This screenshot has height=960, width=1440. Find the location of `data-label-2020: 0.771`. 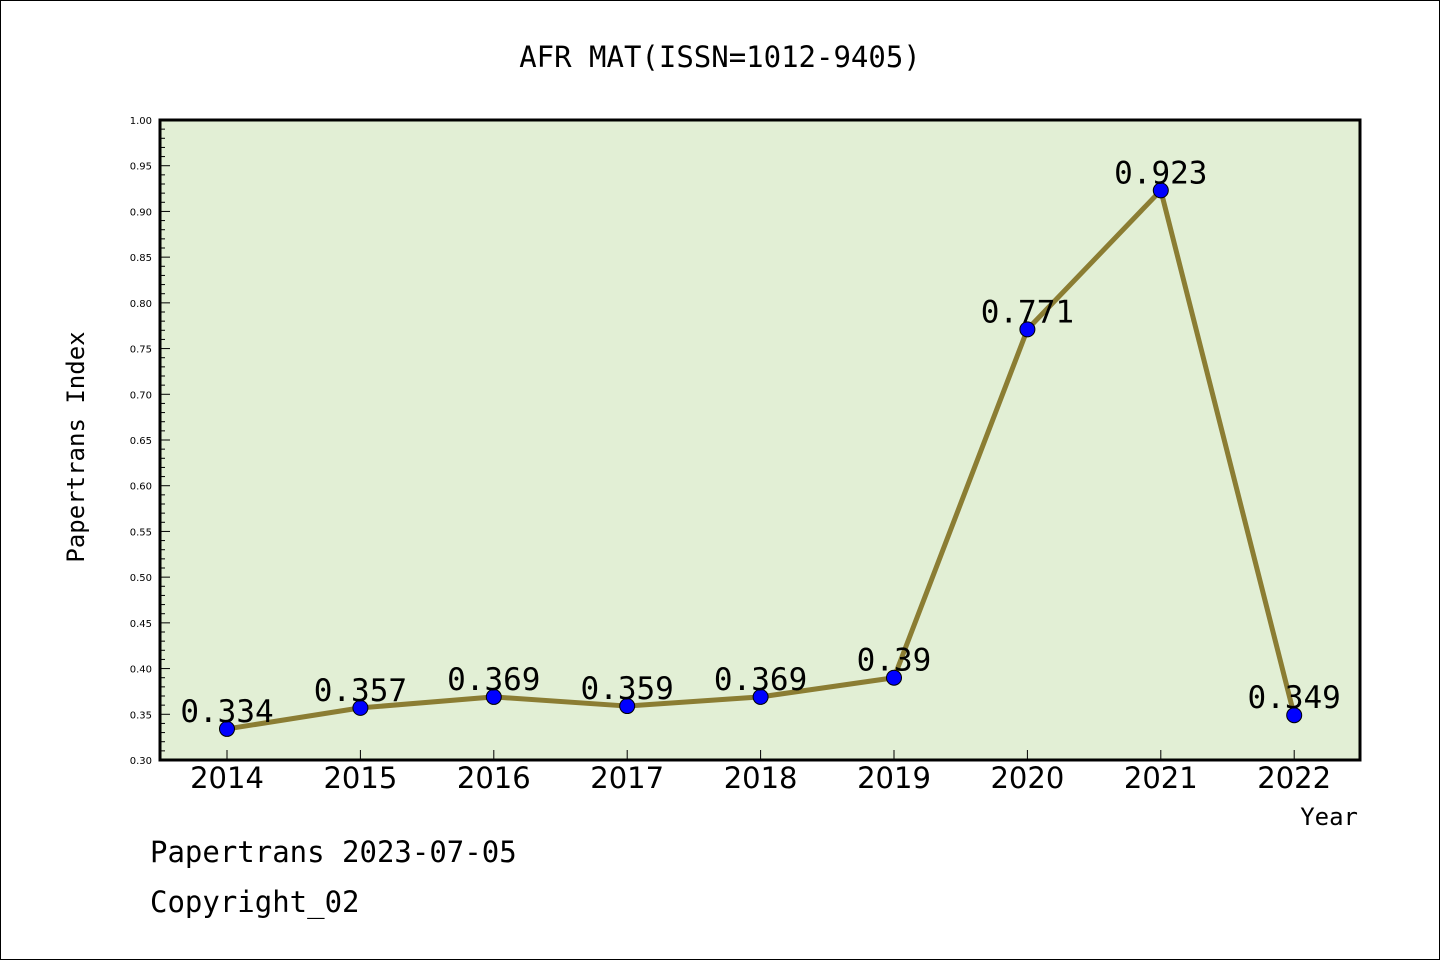

data-label-2020: 0.771 is located at coordinates (1027, 312).